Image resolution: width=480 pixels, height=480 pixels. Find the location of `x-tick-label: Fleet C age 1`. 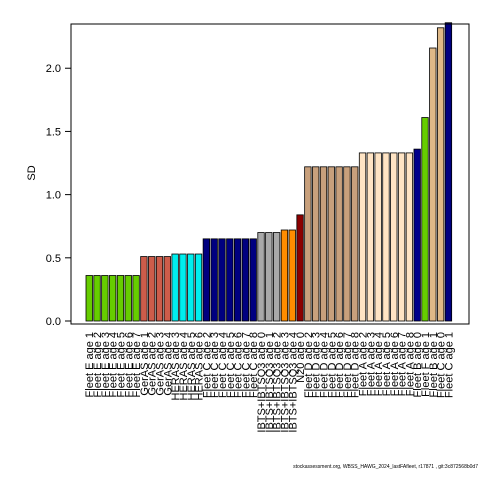

x-tick-label: Fleet C age 1 is located at coordinates (449, 365).